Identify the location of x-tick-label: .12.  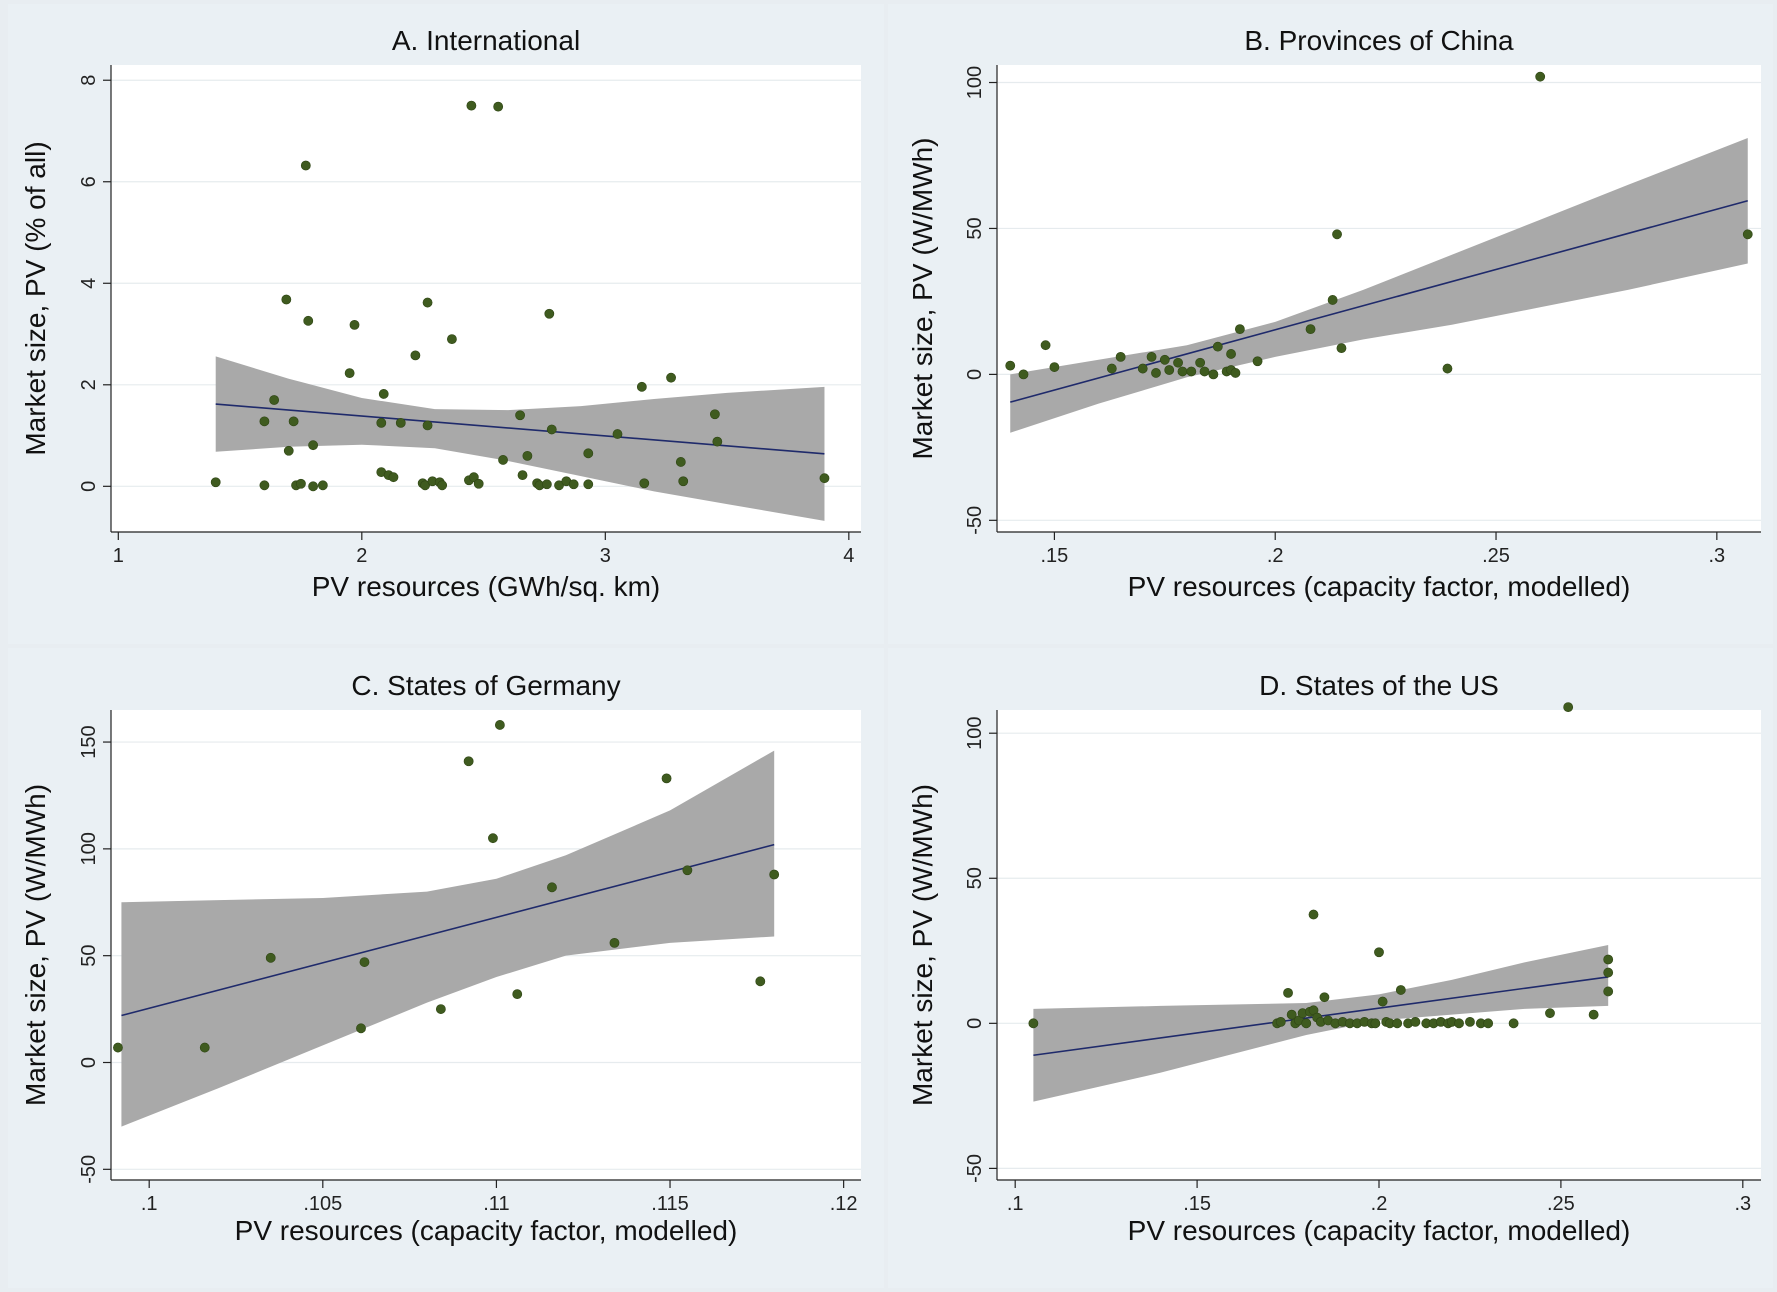
(844, 1204).